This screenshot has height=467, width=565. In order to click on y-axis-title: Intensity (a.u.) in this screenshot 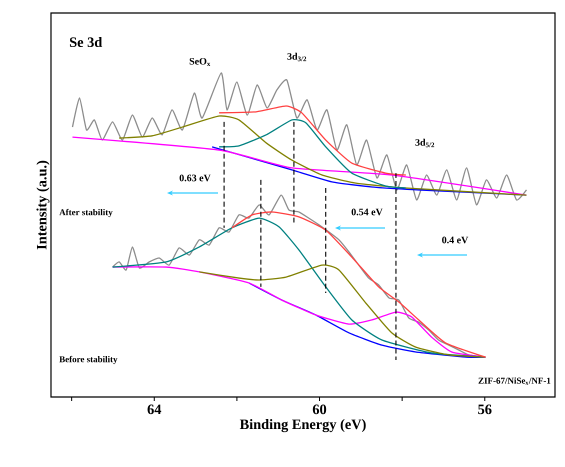, I will do `click(43, 205)`.